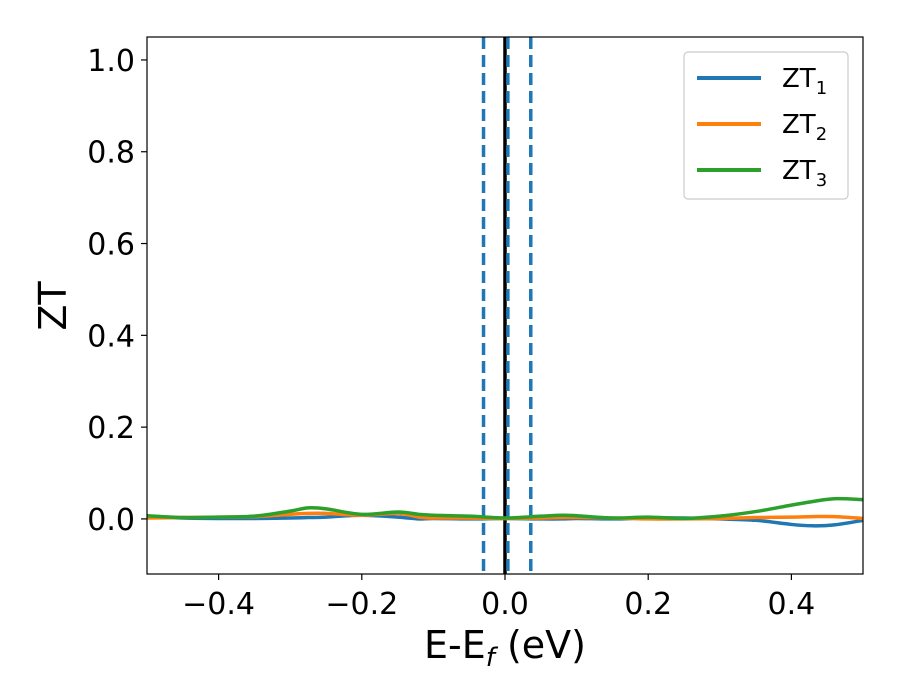  What do you see at coordinates (111, 61) in the screenshot?
I see `y-tick-label: 1.0` at bounding box center [111, 61].